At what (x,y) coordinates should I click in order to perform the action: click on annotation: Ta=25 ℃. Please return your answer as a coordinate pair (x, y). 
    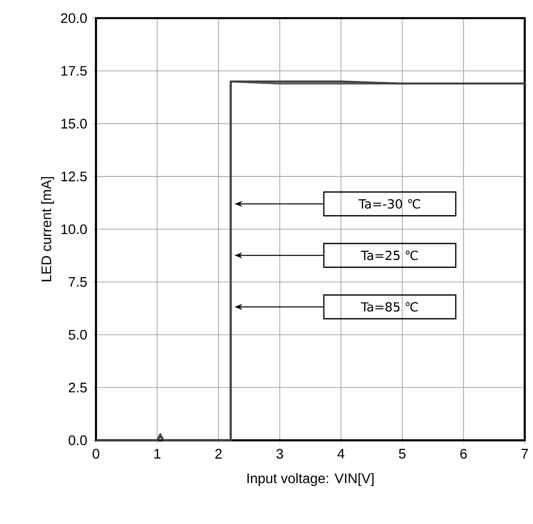
    Looking at the image, I should click on (389, 255).